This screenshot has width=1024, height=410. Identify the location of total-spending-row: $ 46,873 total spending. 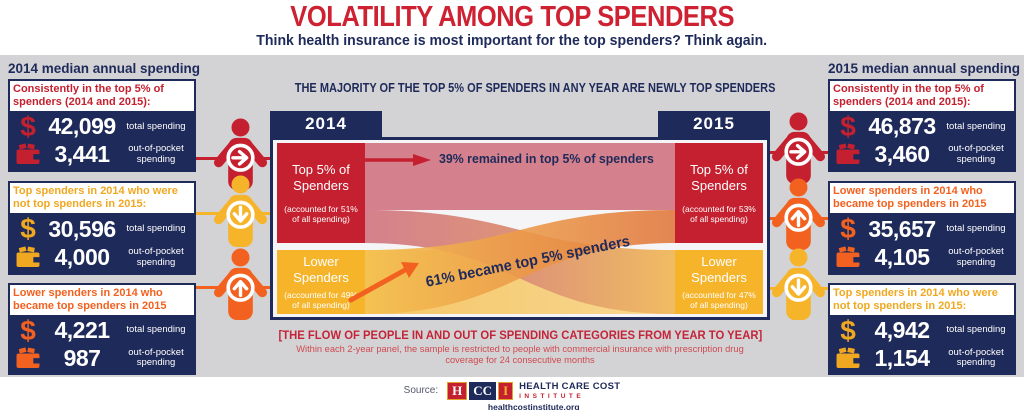
(922, 126).